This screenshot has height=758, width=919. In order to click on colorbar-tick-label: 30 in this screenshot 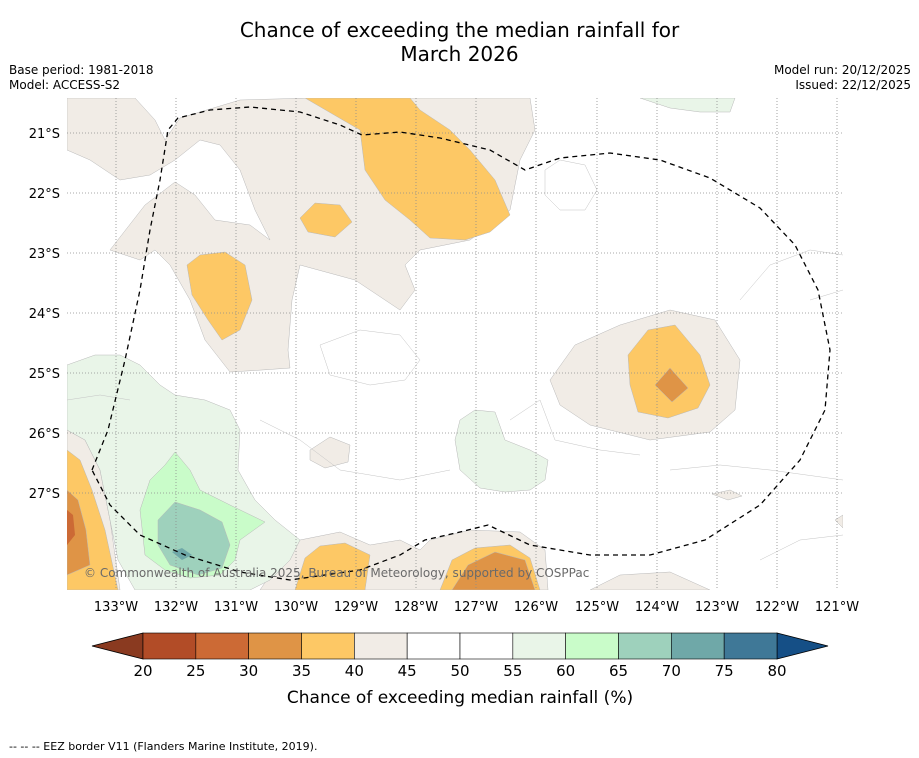, I will do `click(248, 671)`.